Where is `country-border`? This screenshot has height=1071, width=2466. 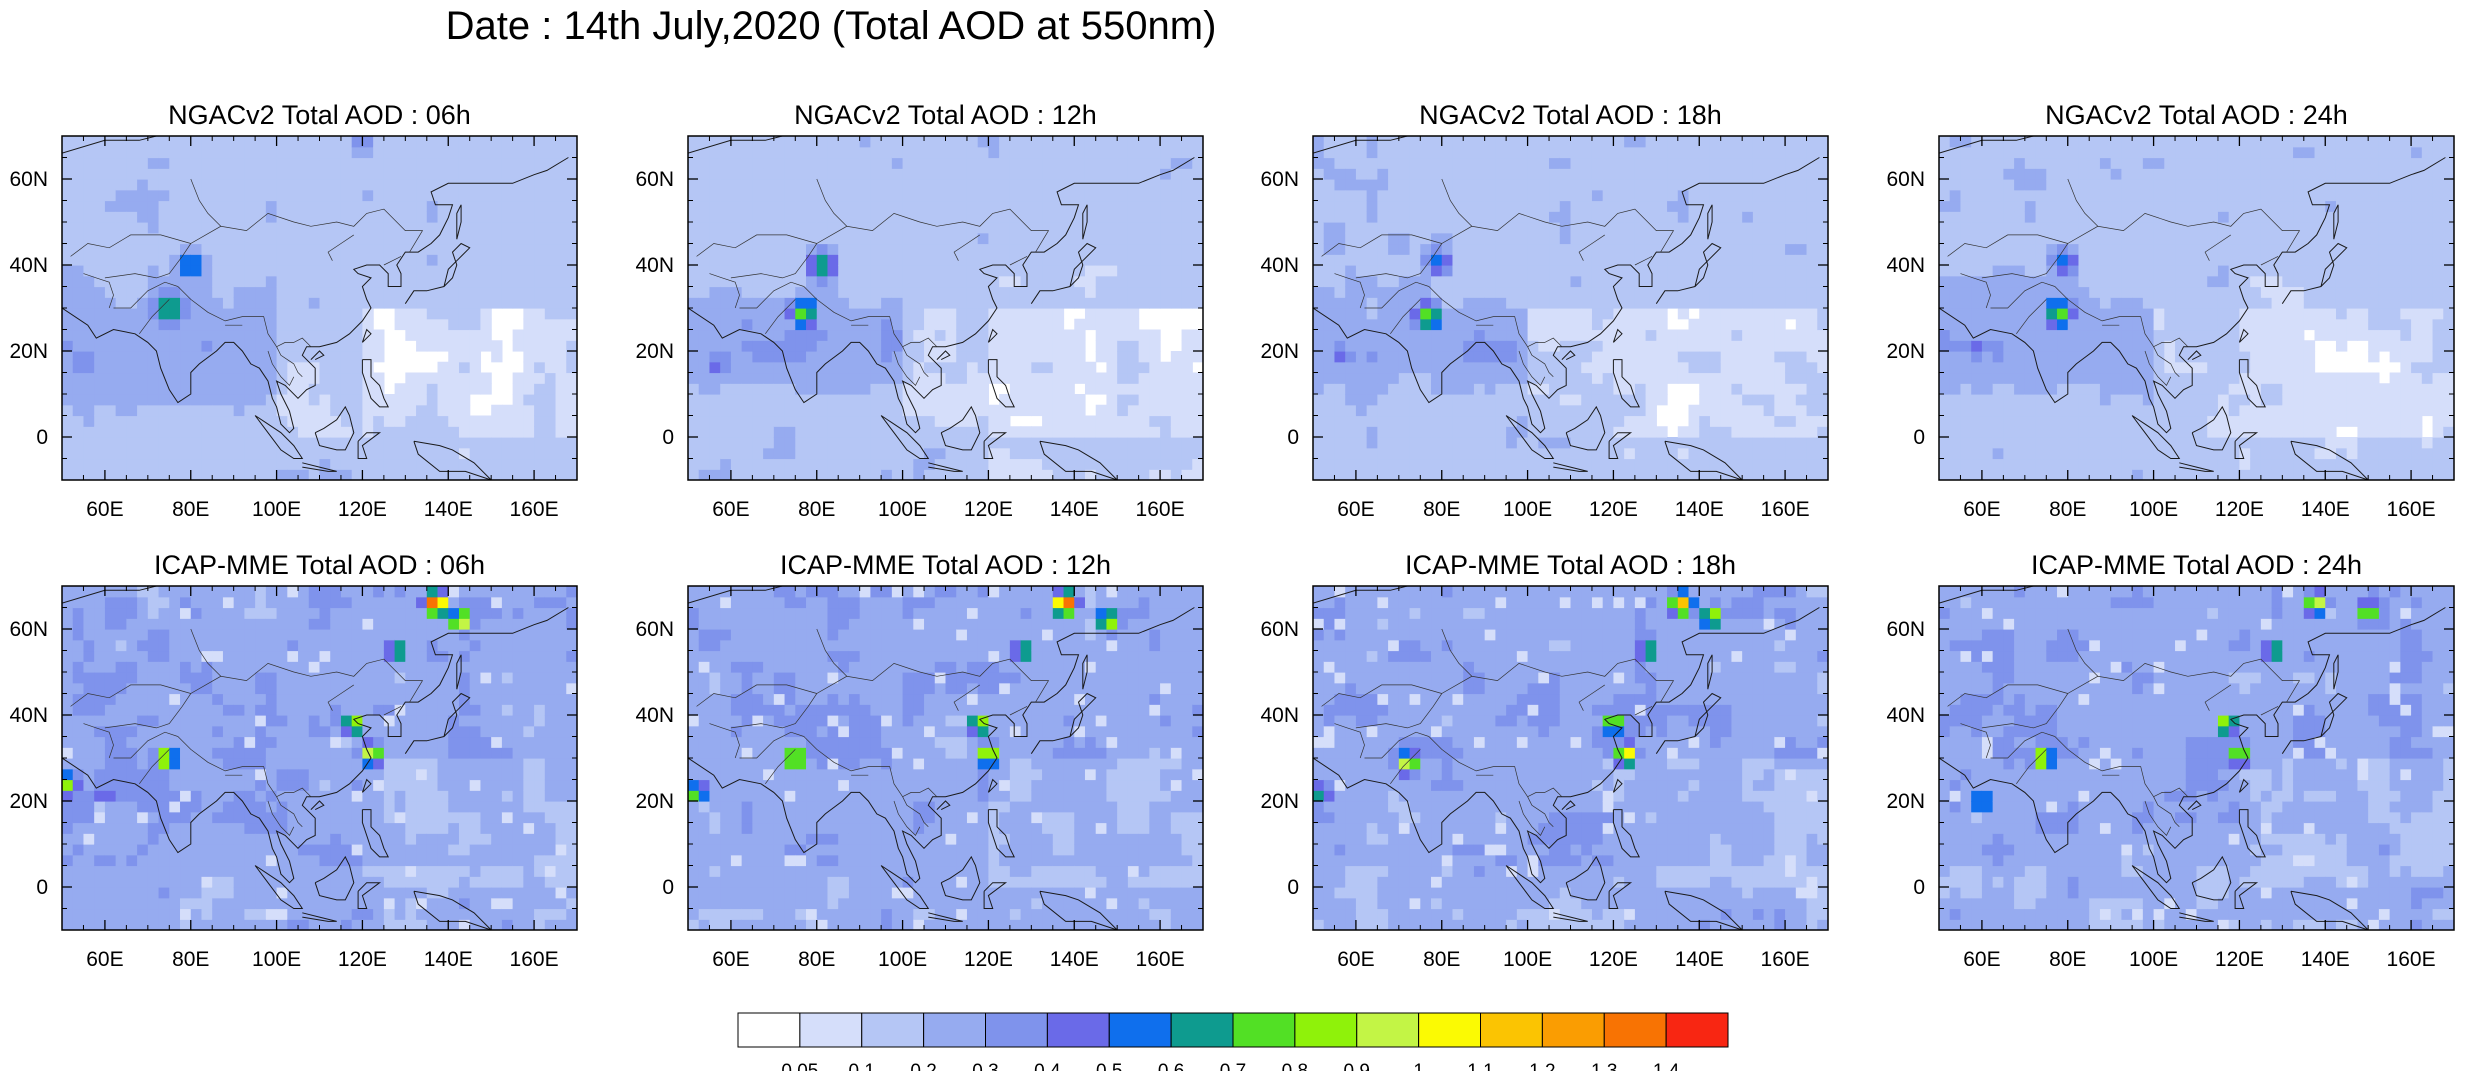
country-border is located at coordinates (281, 368).